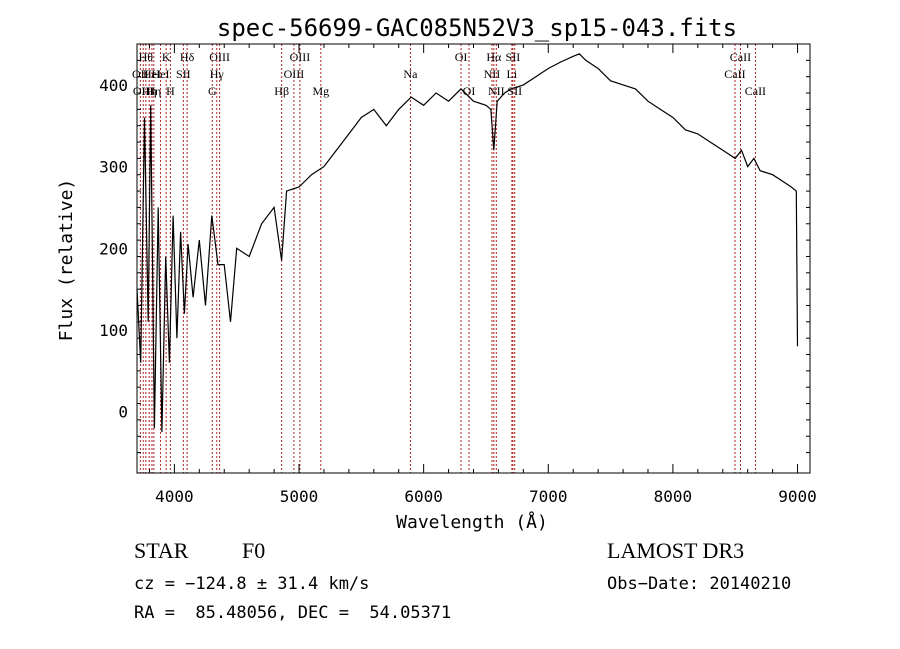 The height and width of the screenshot is (649, 900). Describe the element at coordinates (299, 496) in the screenshot. I see `x-tick-label: 5000` at that location.